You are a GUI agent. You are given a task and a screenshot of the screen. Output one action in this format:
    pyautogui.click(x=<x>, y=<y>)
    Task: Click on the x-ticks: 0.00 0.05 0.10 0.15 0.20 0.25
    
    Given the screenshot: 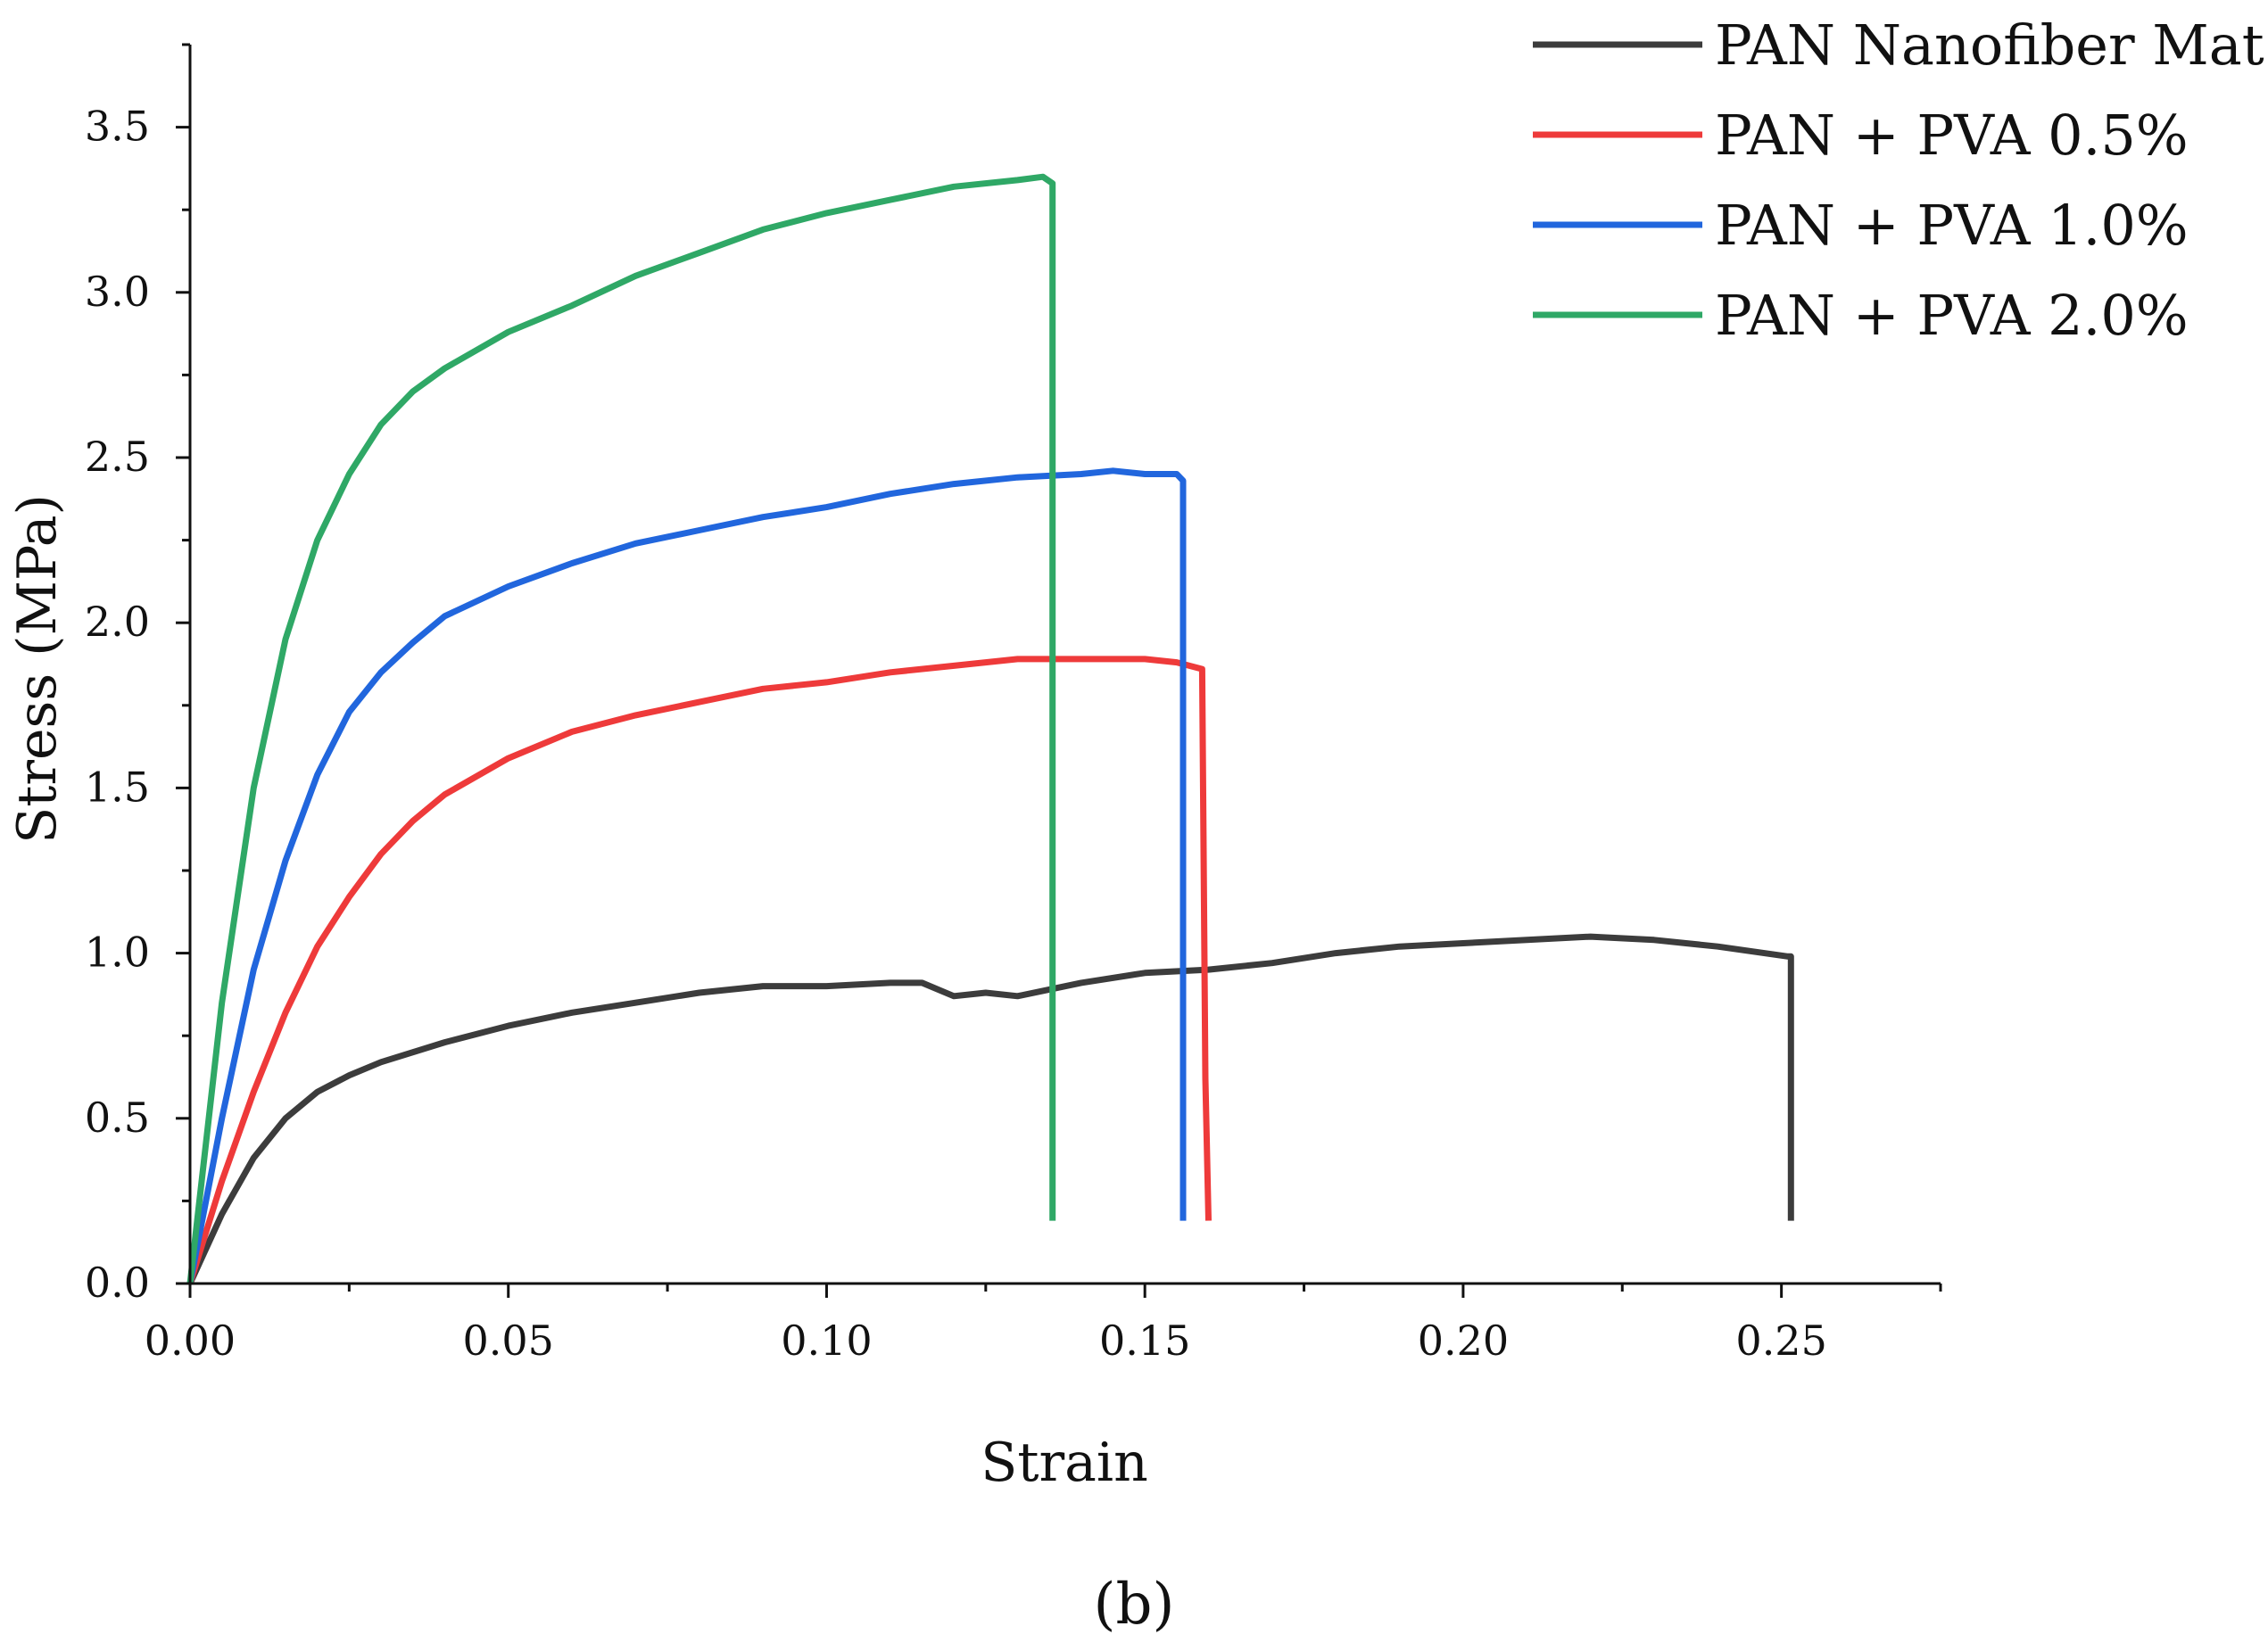 What is the action you would take?
    pyautogui.click(x=1043, y=1324)
    